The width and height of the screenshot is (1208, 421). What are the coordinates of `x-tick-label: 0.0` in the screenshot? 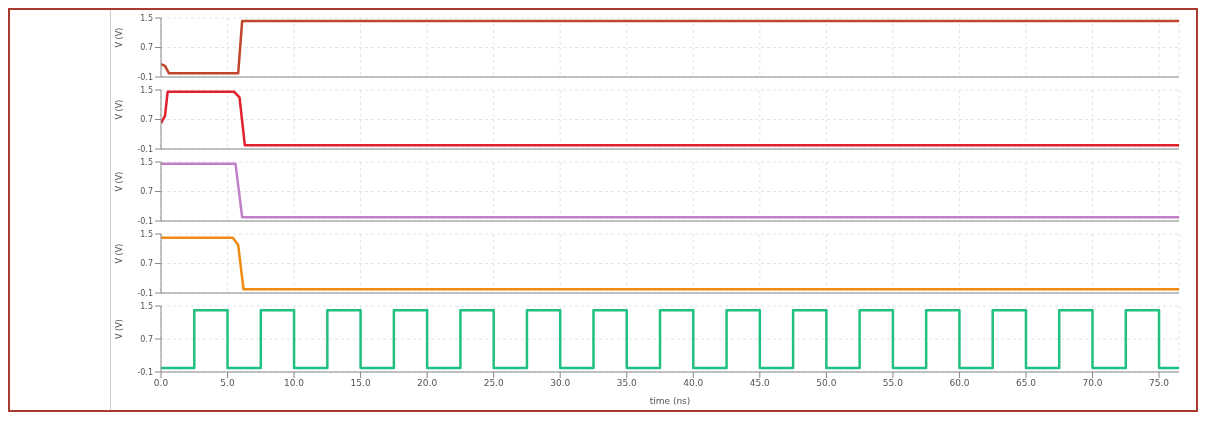 It's located at (161, 383).